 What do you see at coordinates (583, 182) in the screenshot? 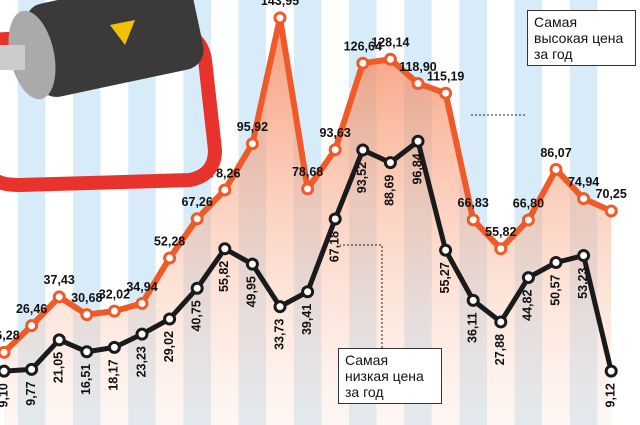
I see `value-label: 74,94` at bounding box center [583, 182].